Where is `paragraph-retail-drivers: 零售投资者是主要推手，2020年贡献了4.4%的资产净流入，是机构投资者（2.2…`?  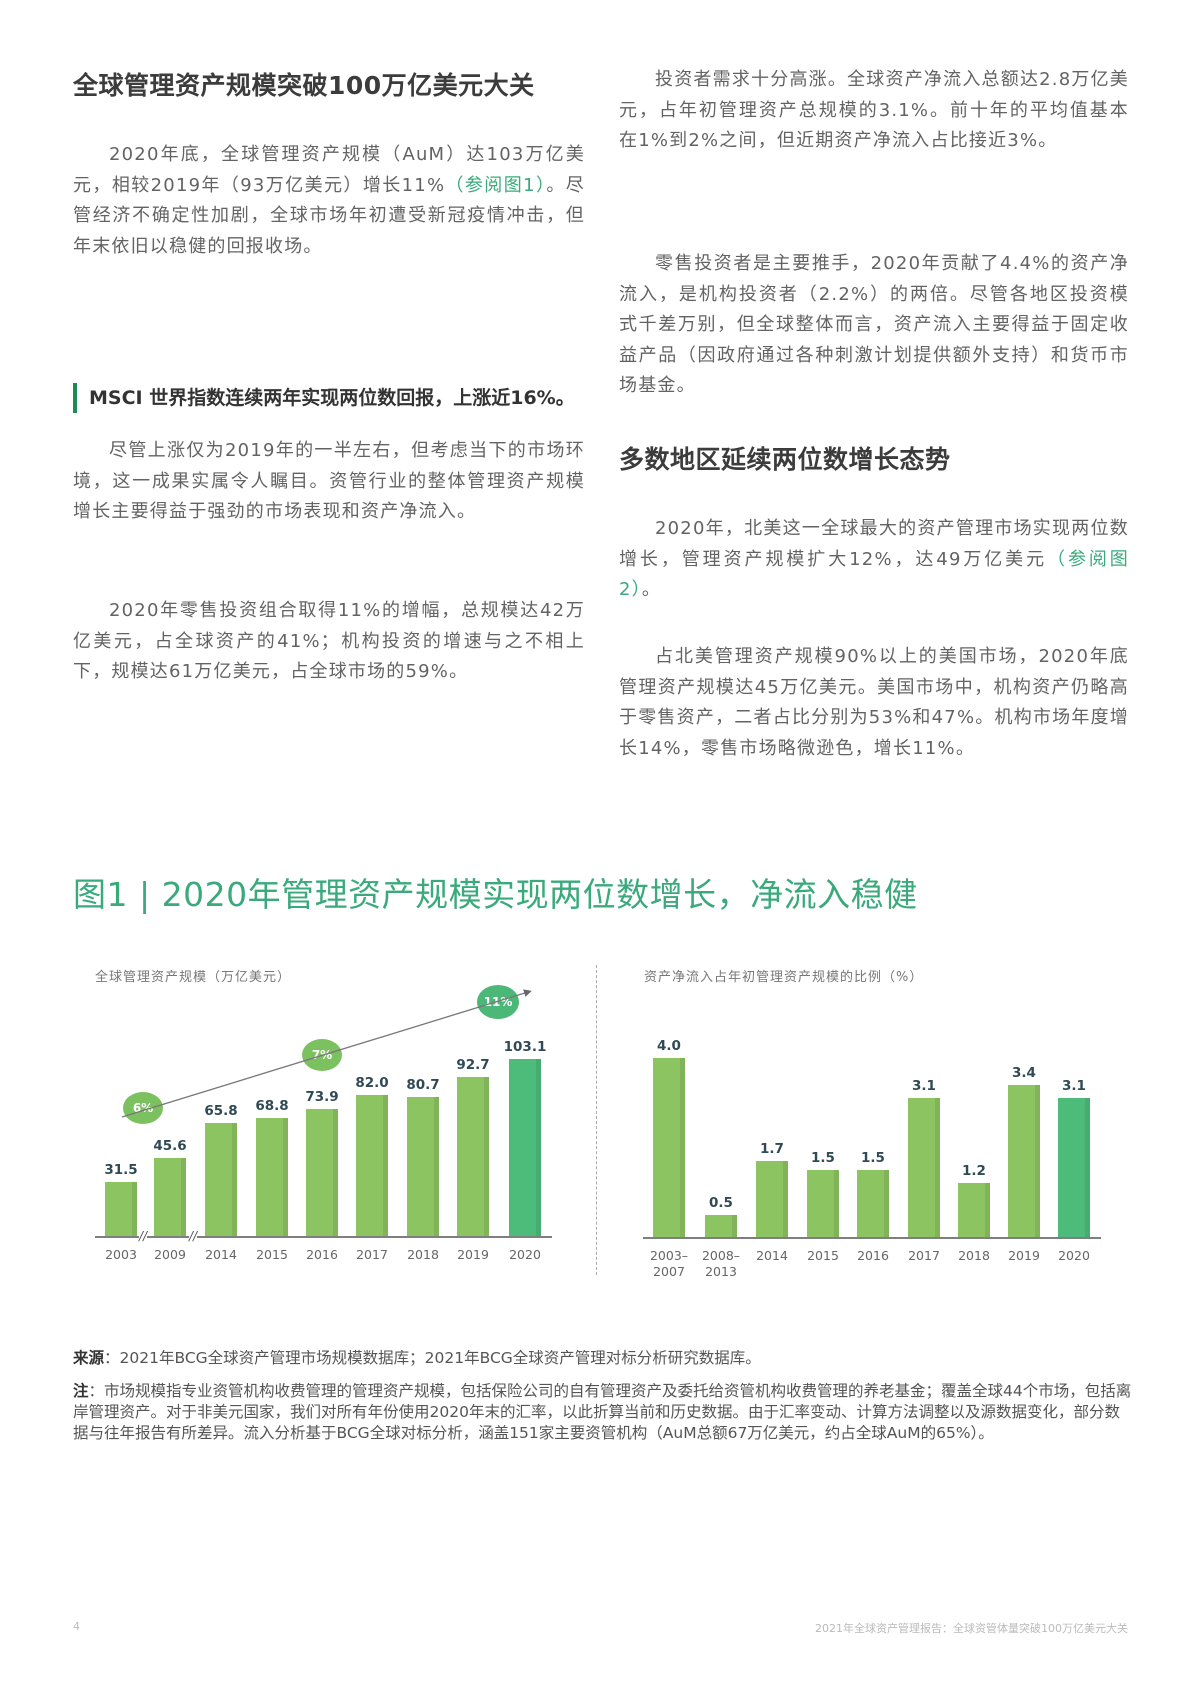
paragraph-retail-drivers: 零售投资者是主要推手，2020年贡献了4.4%的资产净流入，是机构投资者（2.2… is located at coordinates (874, 324).